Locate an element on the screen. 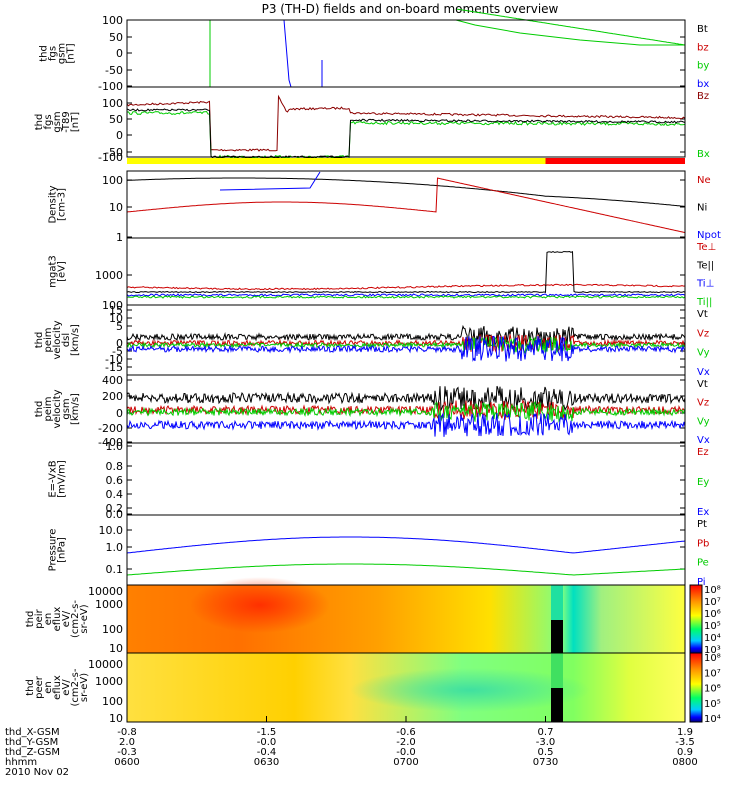 The width and height of the screenshot is (750, 800). panel-4: mgat3[eV] 1000 100 Te⊥ Te|| Ti⊥ Ti|| is located at coordinates (382, 277).